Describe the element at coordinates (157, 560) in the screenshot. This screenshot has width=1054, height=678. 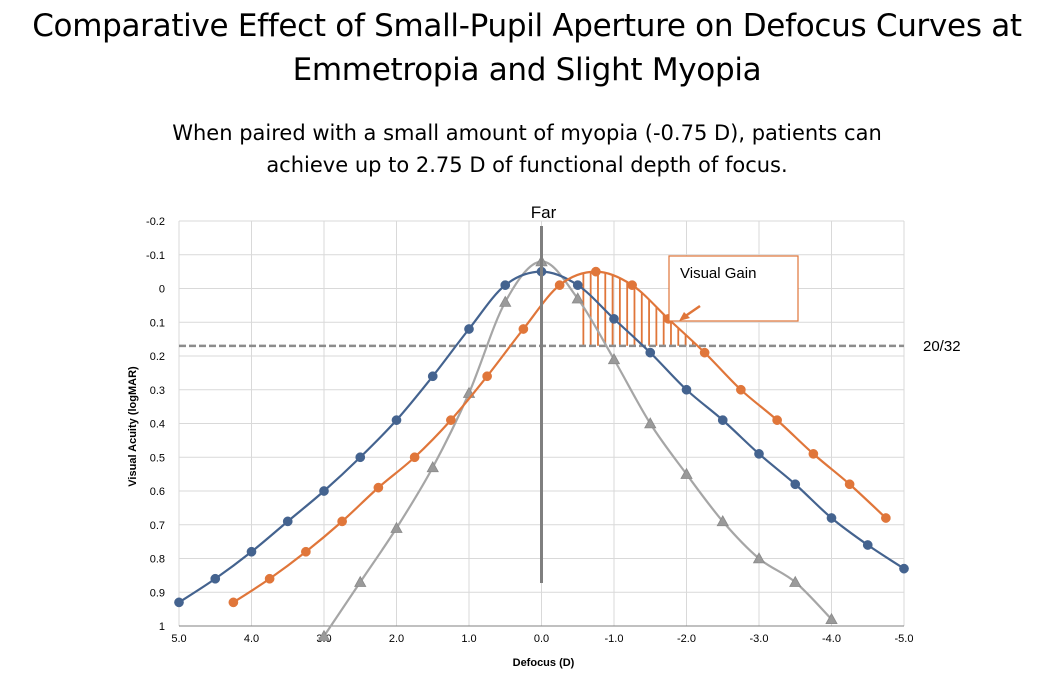
I see `y-tick-label: 0.8` at that location.